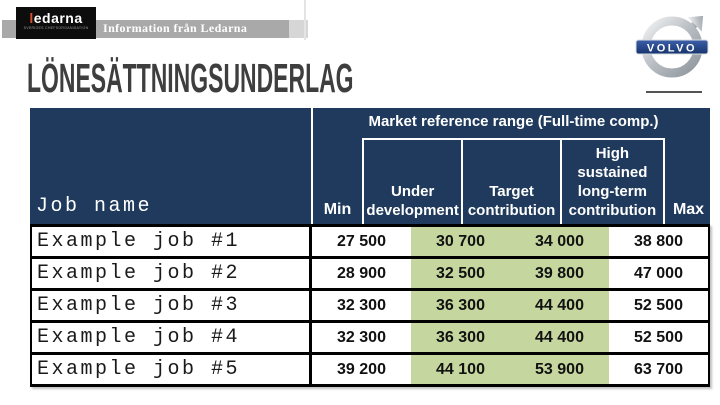 This screenshot has height=405, width=720. Describe the element at coordinates (172, 369) in the screenshot. I see `job-name-cell: Example job #5` at that location.